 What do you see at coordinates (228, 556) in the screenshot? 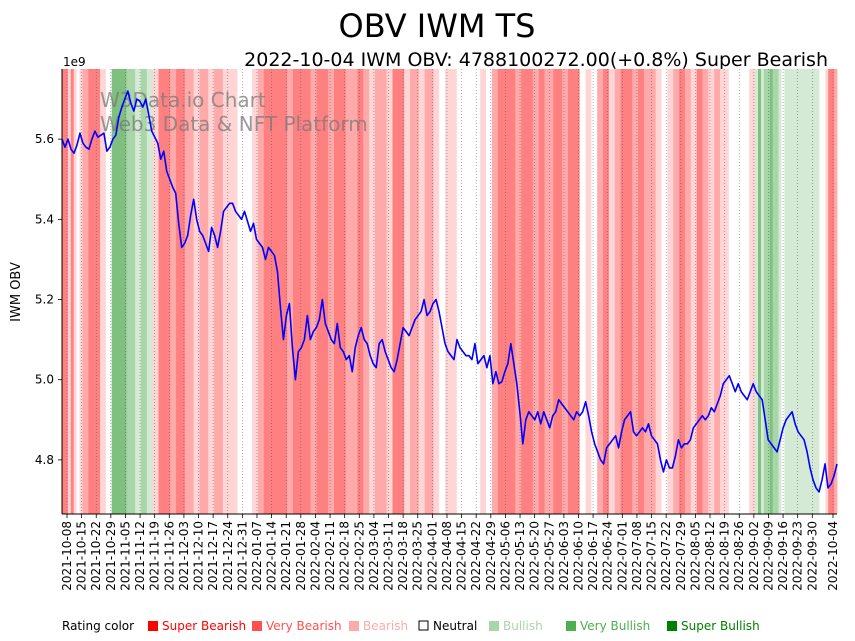
I see `x-tick-label: 2021-12-24` at bounding box center [228, 556].